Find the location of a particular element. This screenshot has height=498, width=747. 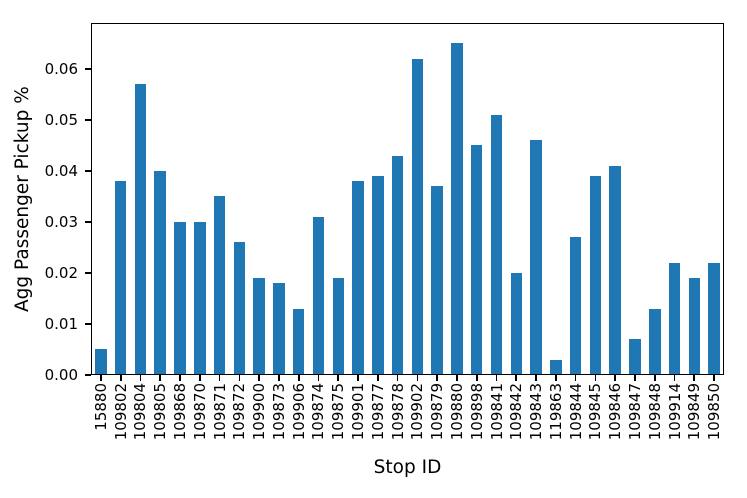

y-axis-title: Agg Passenger Pickup % is located at coordinates (22, 199).